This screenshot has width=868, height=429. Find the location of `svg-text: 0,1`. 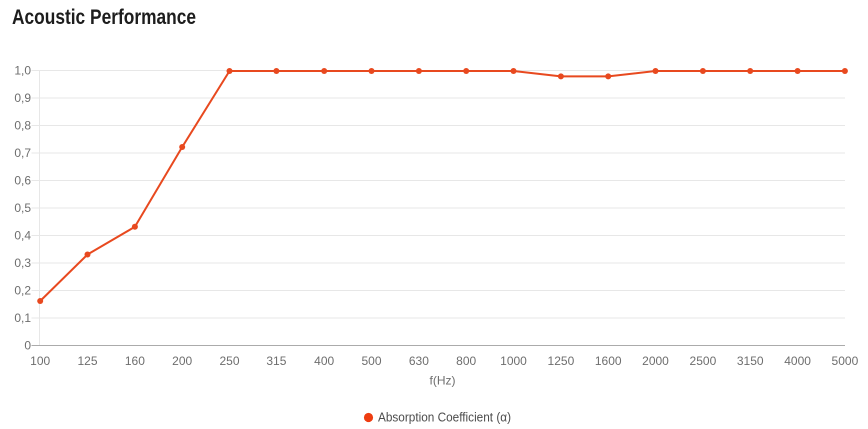

svg-text: 0,1 is located at coordinates (22, 318).